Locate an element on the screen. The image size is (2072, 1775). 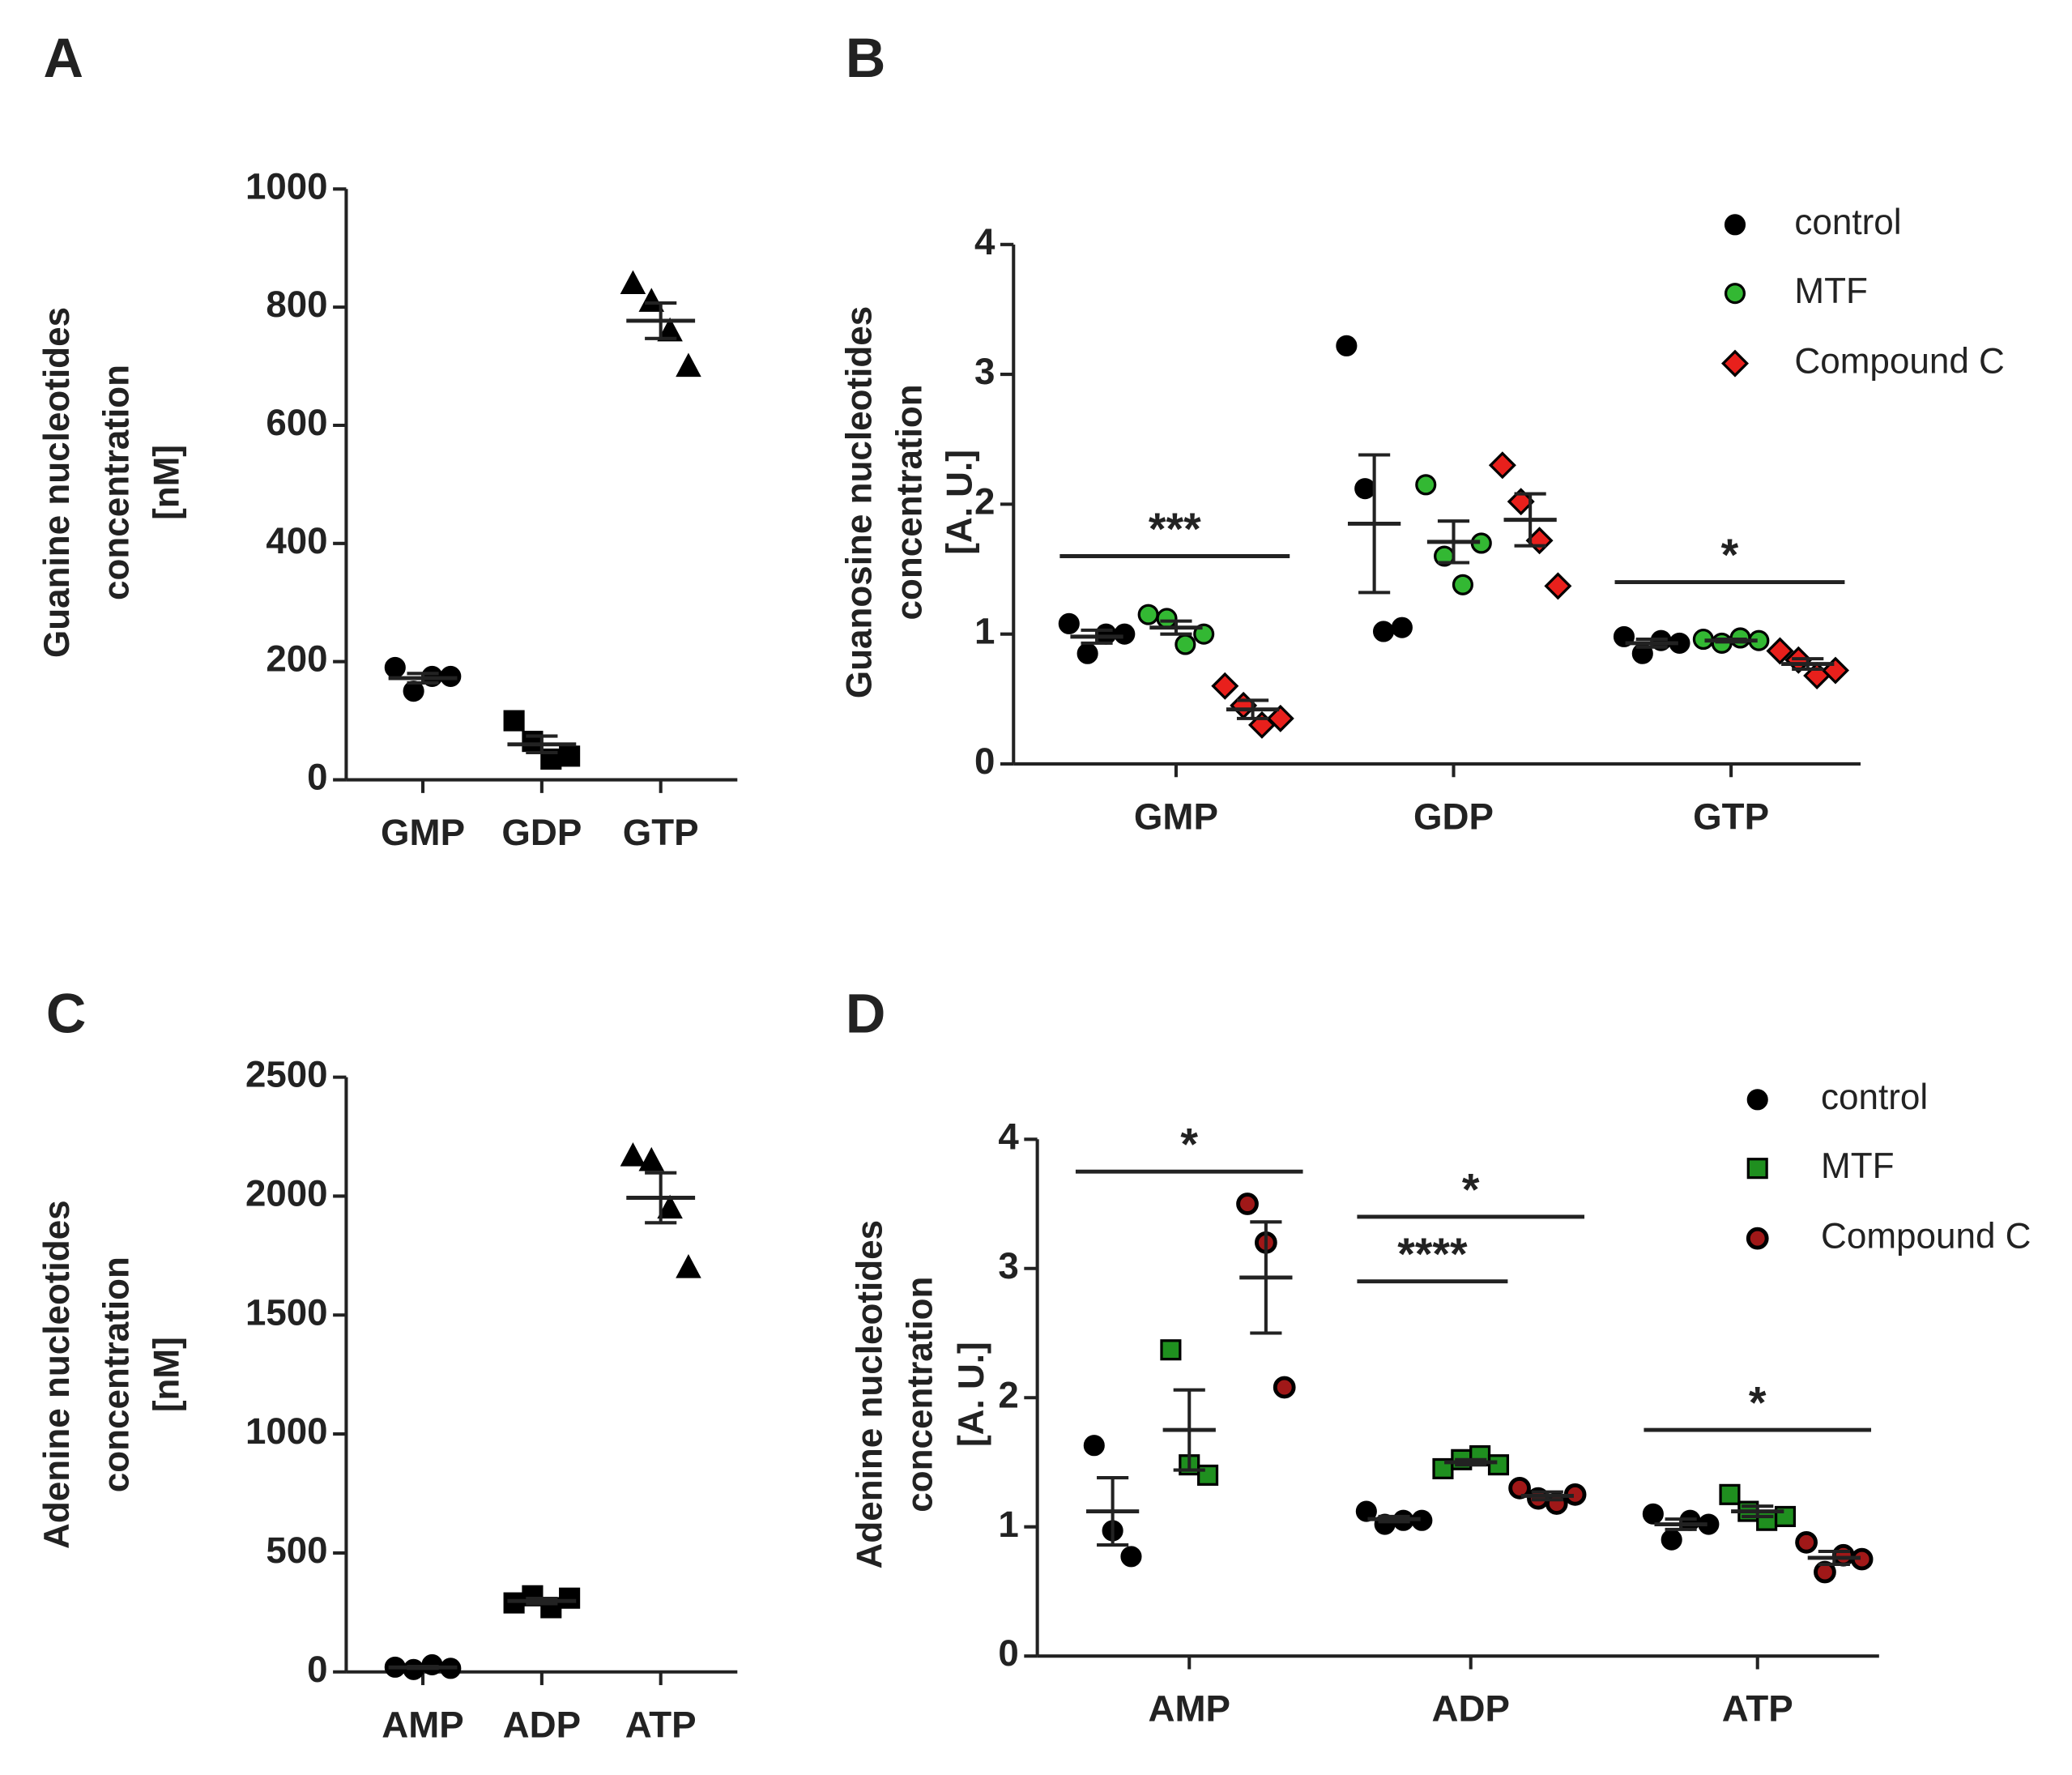
y-axis-label: [A. U.] is located at coordinates (972, 1394).